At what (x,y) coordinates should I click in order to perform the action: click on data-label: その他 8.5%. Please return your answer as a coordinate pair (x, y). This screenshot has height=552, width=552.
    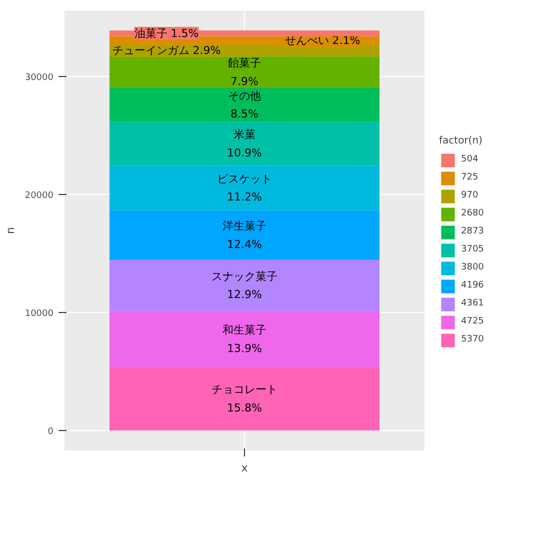
    Looking at the image, I should click on (244, 105).